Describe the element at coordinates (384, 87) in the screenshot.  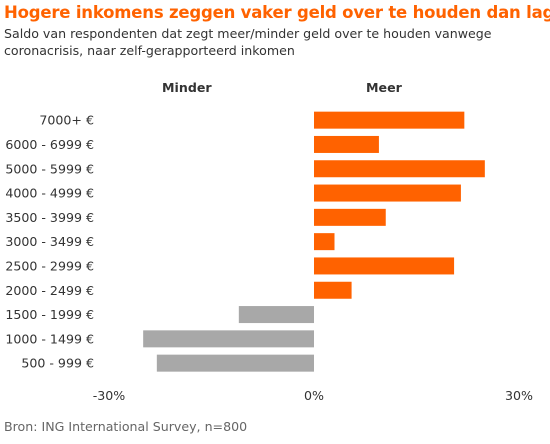
I see `legend-positive: Meer` at that location.